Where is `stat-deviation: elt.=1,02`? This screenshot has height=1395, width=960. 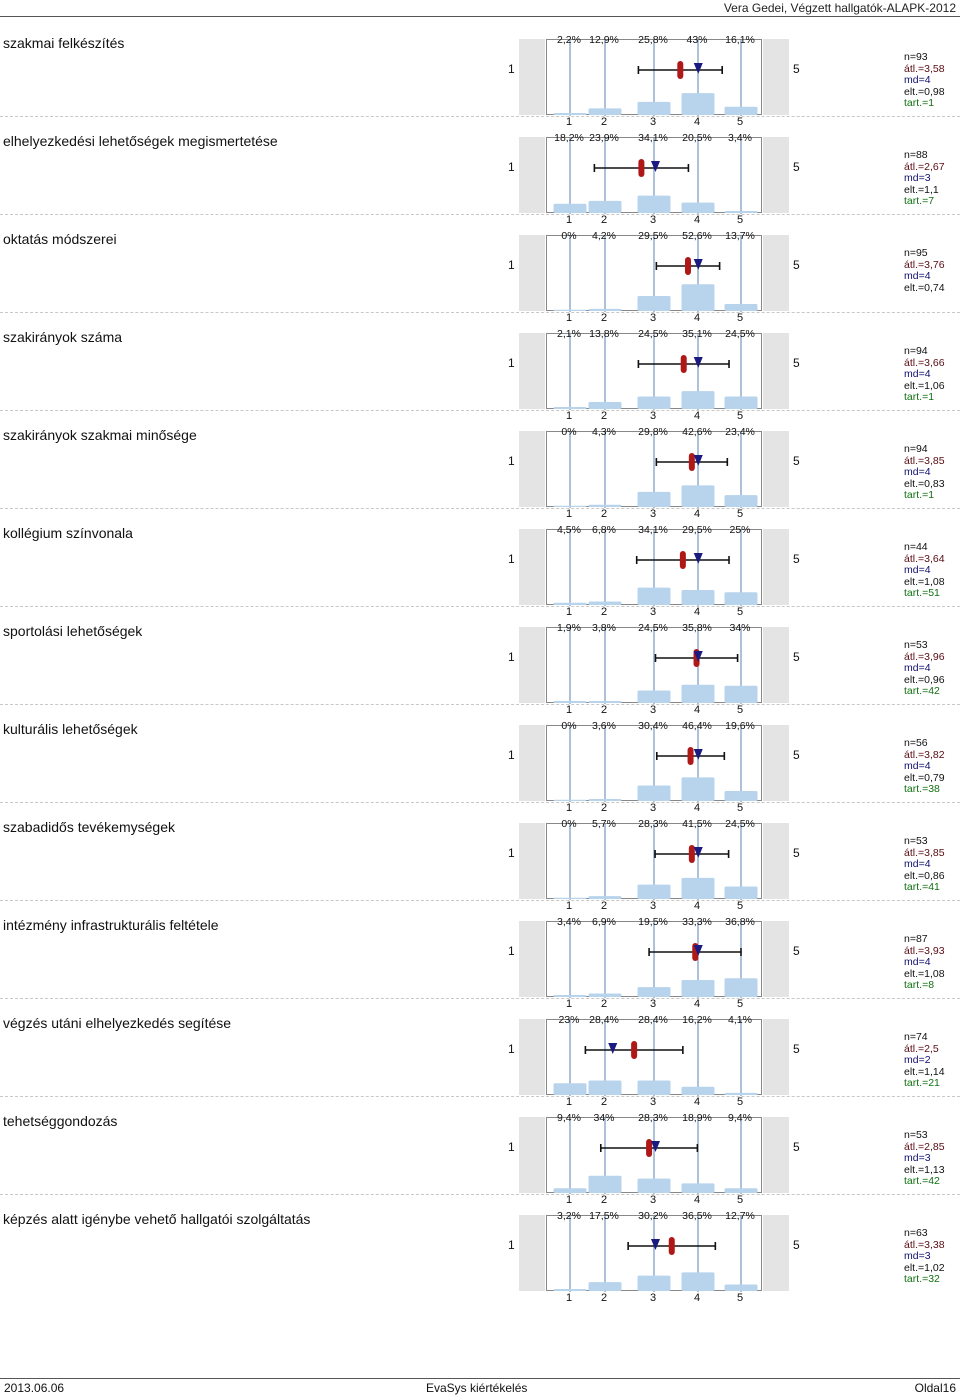 stat-deviation: elt.=1,02 is located at coordinates (924, 1267).